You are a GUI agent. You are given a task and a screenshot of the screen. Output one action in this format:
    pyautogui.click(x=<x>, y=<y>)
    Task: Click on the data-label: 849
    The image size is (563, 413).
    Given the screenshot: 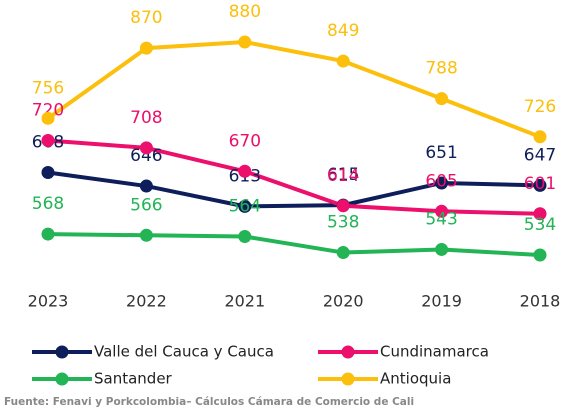 What is the action you would take?
    pyautogui.click(x=343, y=31)
    